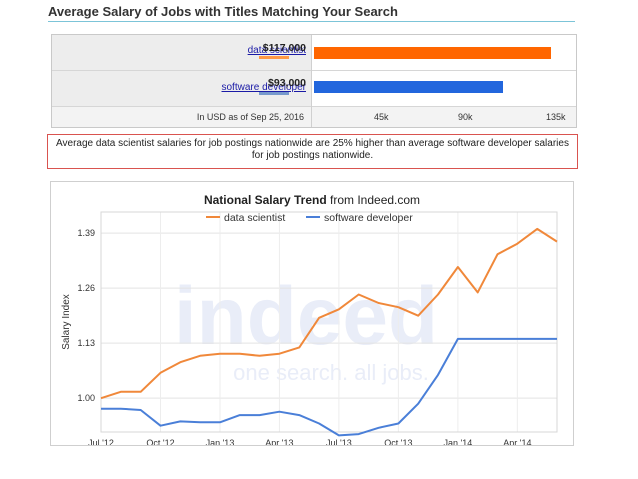 The height and width of the screenshot is (479, 638). I want to click on legend-label: software developer, so click(368, 218).